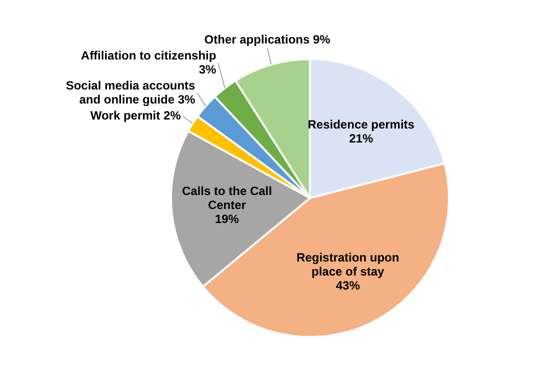  What do you see at coordinates (361, 124) in the screenshot?
I see `slice-label: Residence permits` at bounding box center [361, 124].